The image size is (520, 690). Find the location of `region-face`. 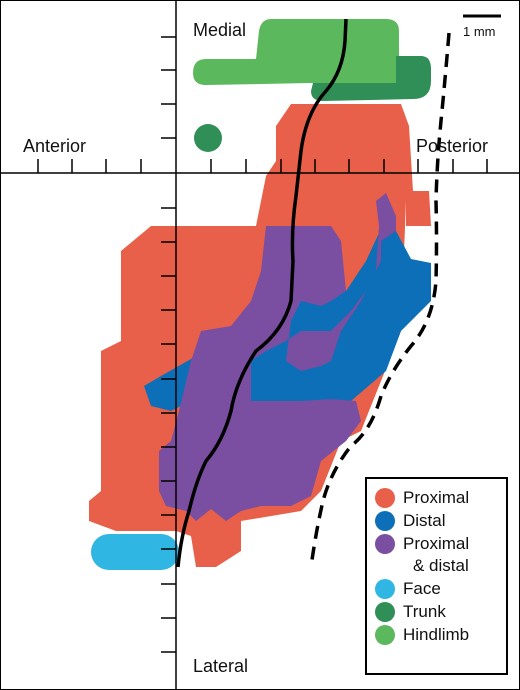

region-face is located at coordinates (135, 552).